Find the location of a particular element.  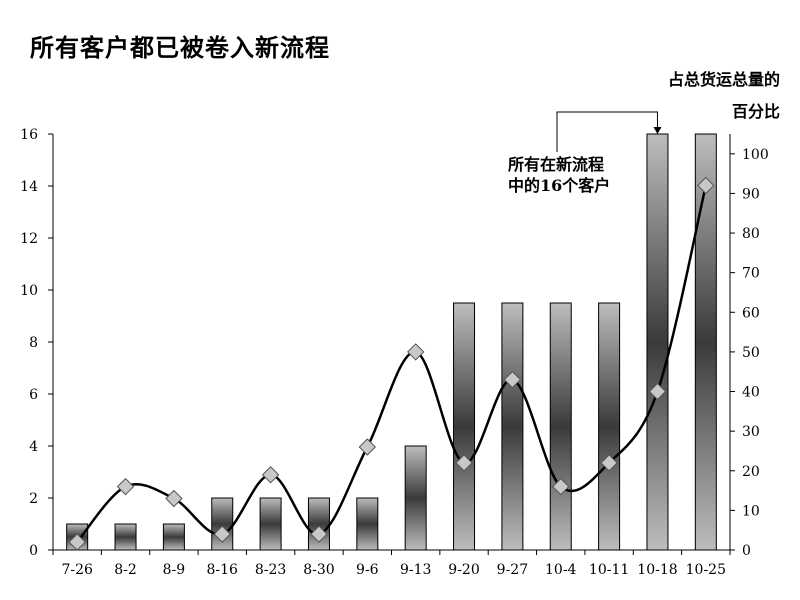

right-axis-title: 占总货运总量的 百分比 is located at coordinates (705, 96).